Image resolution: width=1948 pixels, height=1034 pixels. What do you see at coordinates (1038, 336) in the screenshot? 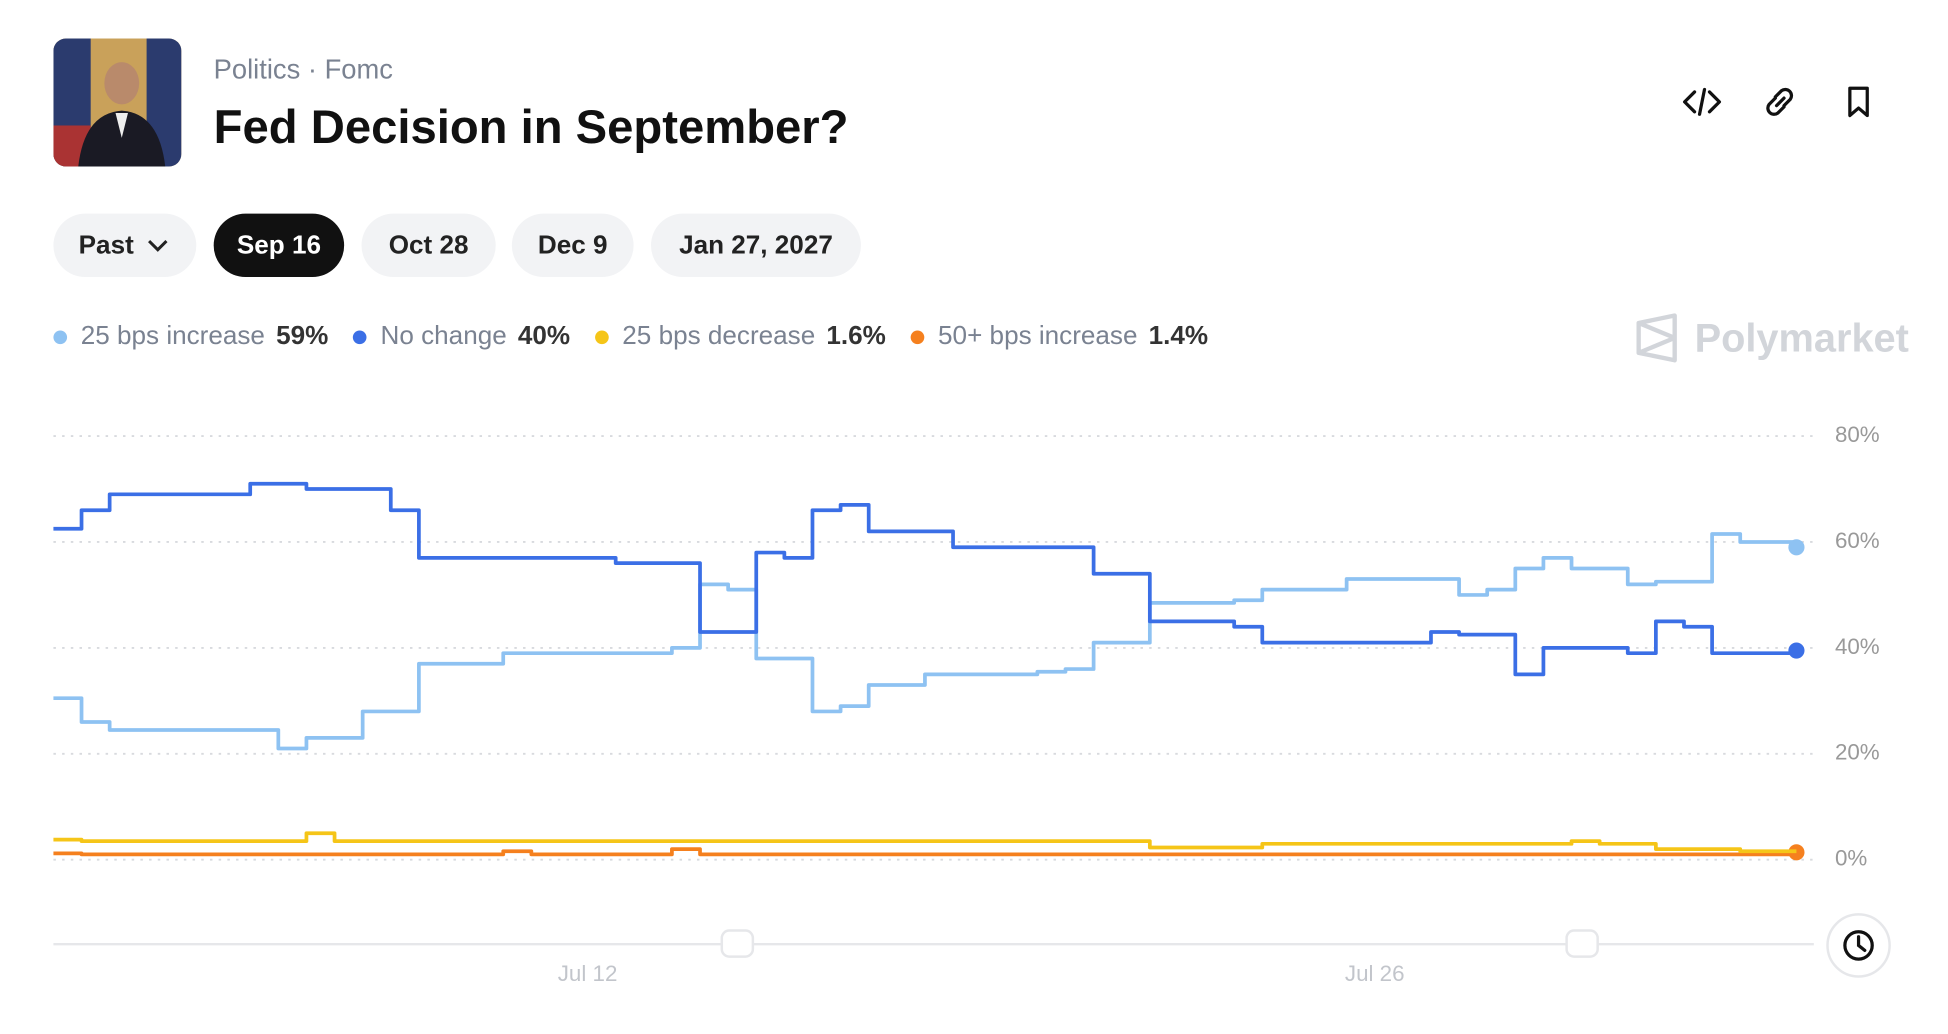
I see `legend-label: 50+ bps increase` at bounding box center [1038, 336].